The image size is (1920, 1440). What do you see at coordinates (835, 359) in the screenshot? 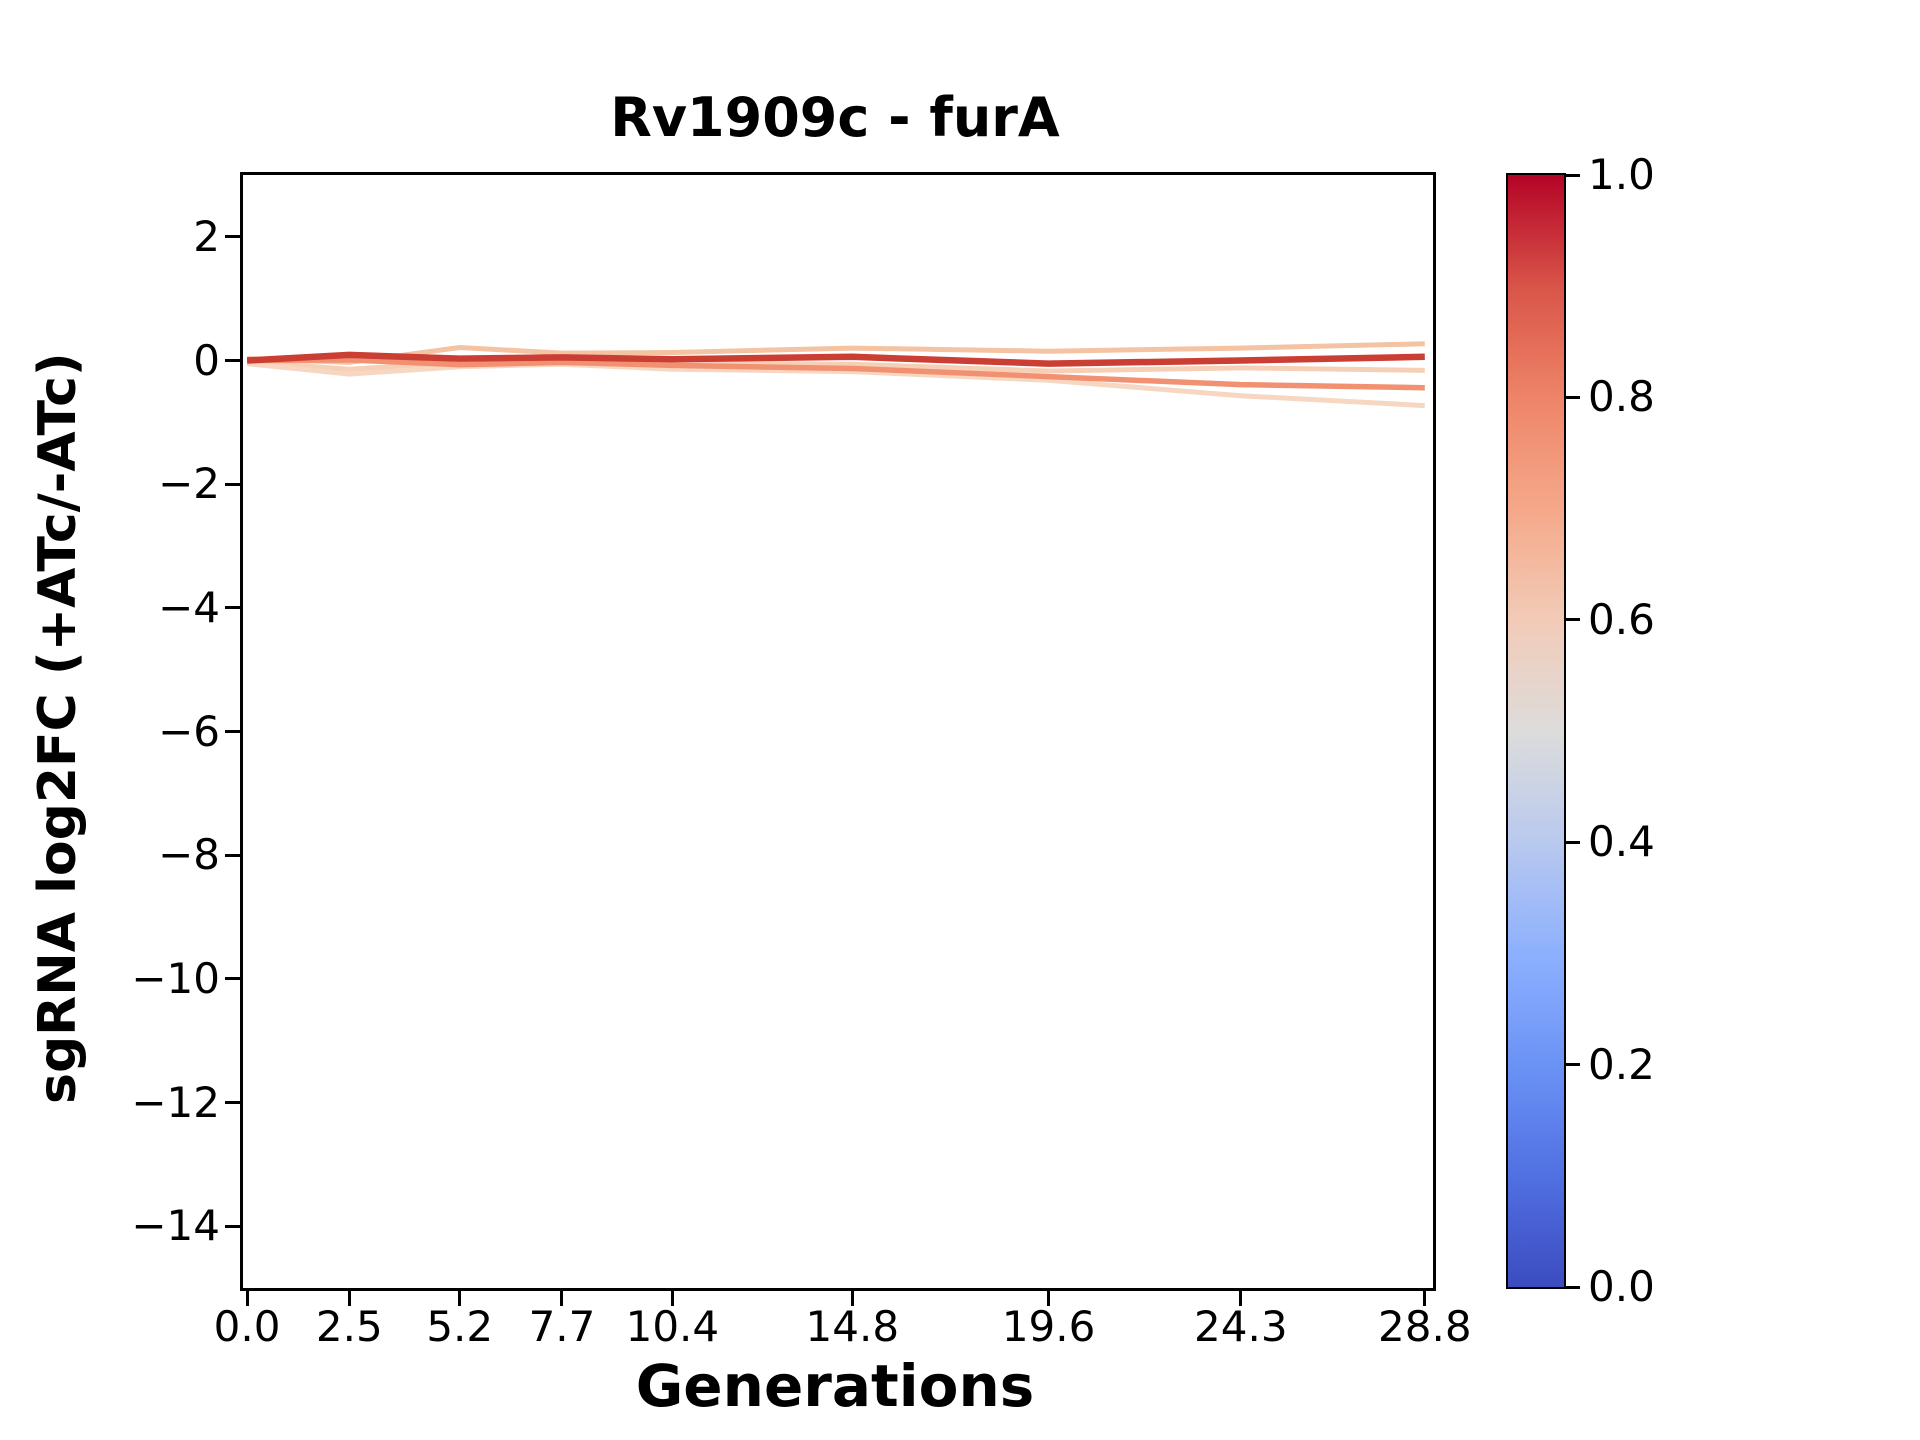
I see `series-line-sgRNA-dark` at bounding box center [835, 359].